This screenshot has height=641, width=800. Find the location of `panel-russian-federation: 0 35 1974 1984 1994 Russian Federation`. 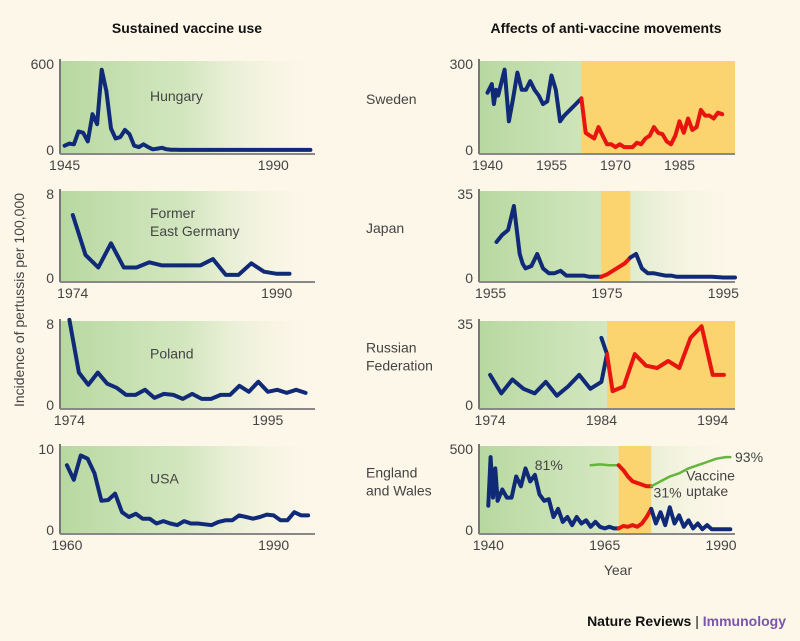

panel-russian-federation: 0 35 1974 1984 1994 Russian Federation is located at coordinates (550, 372).